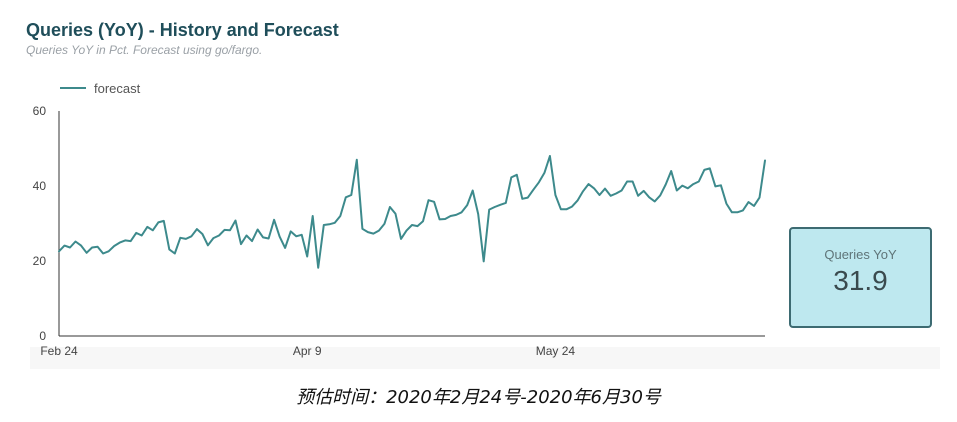 The height and width of the screenshot is (422, 957). I want to click on x-tick-label: May 24, so click(556, 351).